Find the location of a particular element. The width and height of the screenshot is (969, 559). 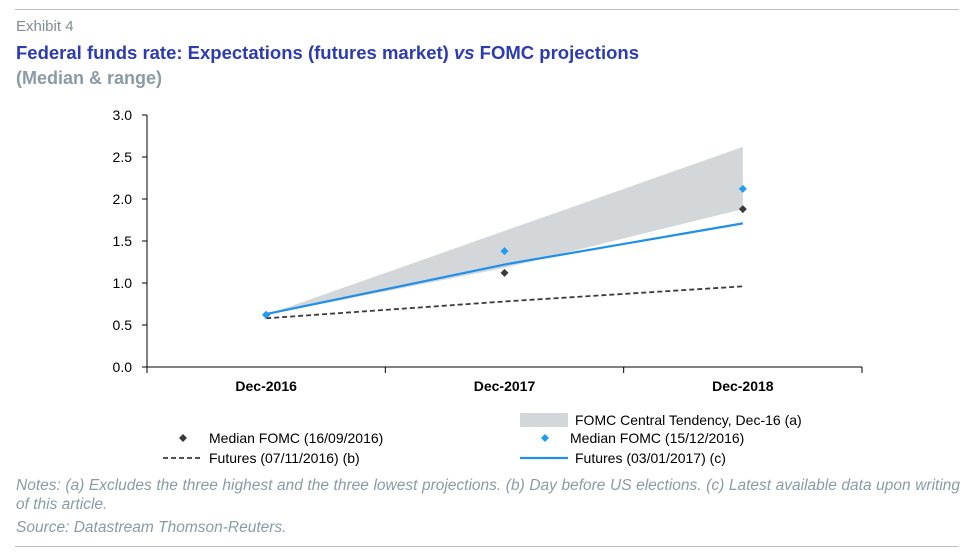

y-tick-label: 1.5 is located at coordinates (123, 241).